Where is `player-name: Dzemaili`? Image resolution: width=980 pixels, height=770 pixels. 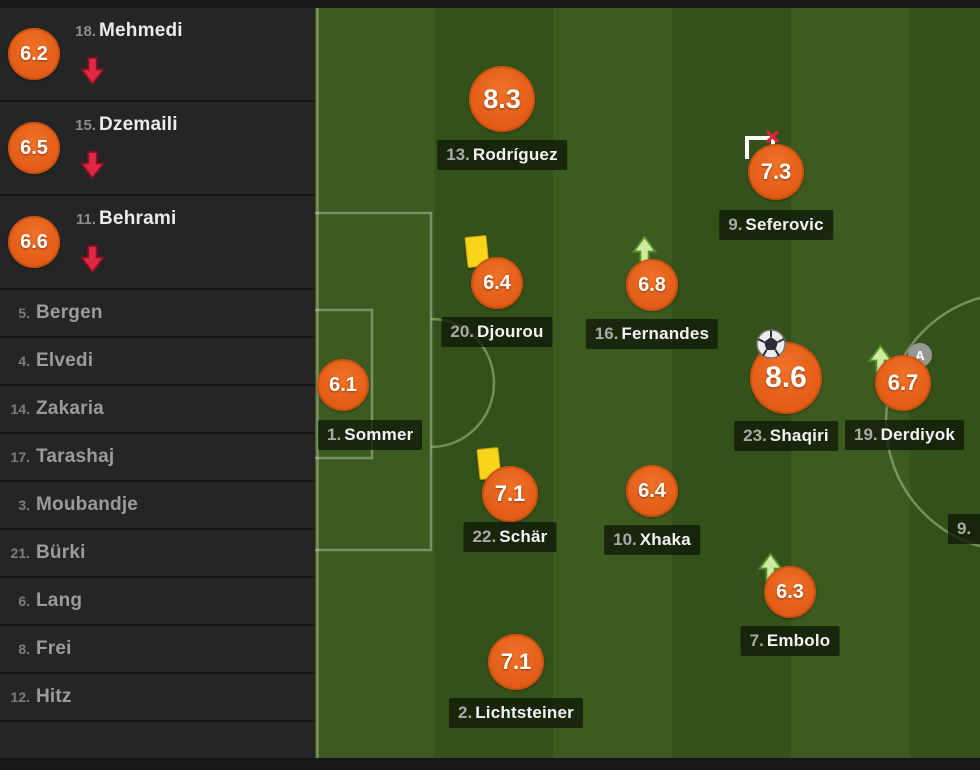
player-name: Dzemaili is located at coordinates (138, 124).